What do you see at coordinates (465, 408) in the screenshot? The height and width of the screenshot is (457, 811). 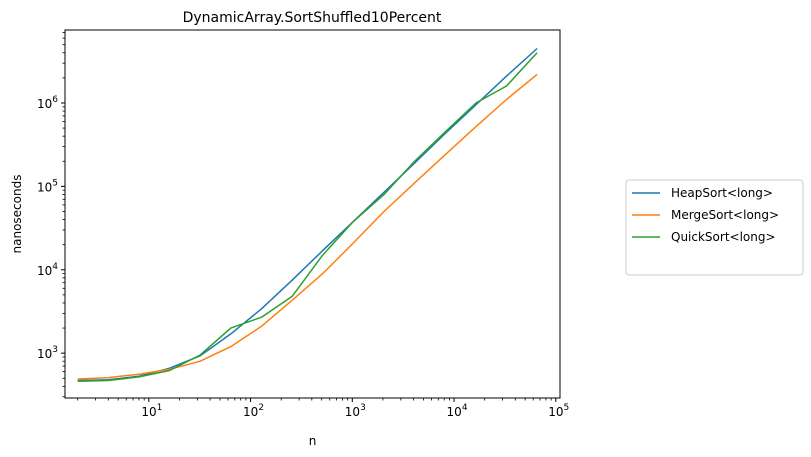 I see `x-tick-label-exponent: 4` at bounding box center [465, 408].